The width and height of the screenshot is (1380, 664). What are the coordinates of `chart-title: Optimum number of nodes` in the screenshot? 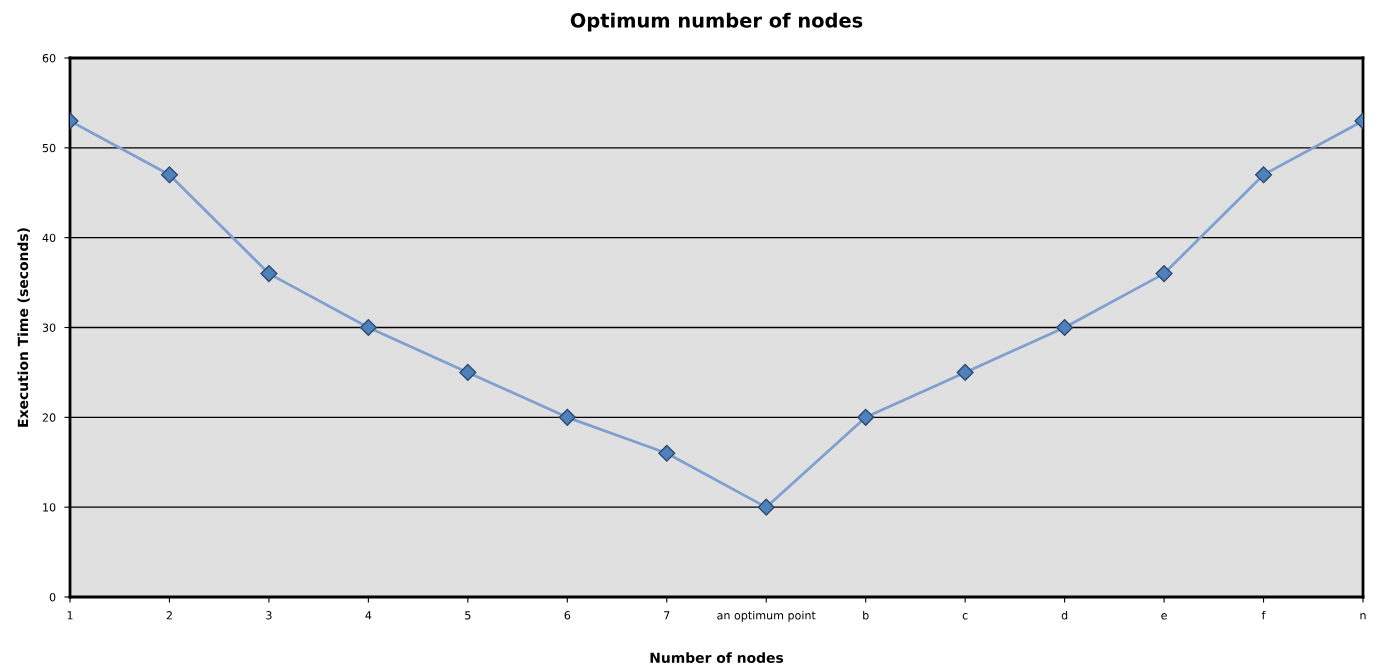 It's located at (716, 22).